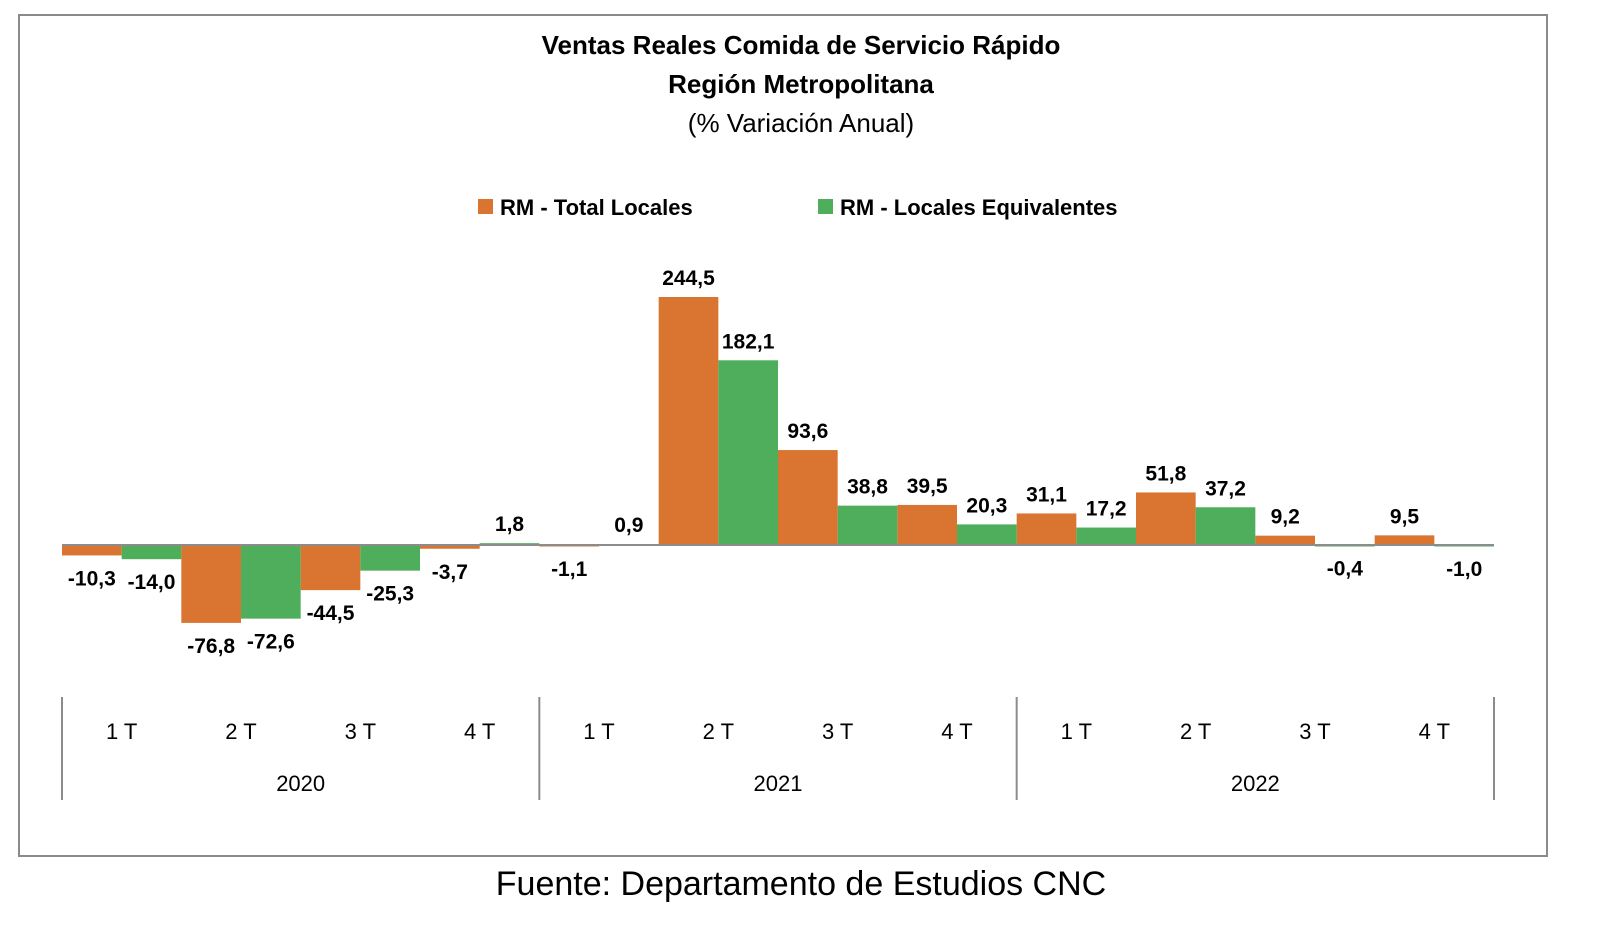 The image size is (1602, 934). Describe the element at coordinates (1255, 783) in the screenshot. I see `group-label-2022: 2022` at that location.